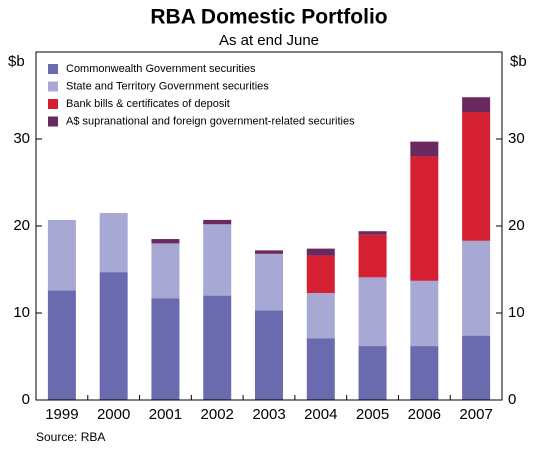 The width and height of the screenshot is (538, 451). I want to click on y-tick-label: 30, so click(21, 138).